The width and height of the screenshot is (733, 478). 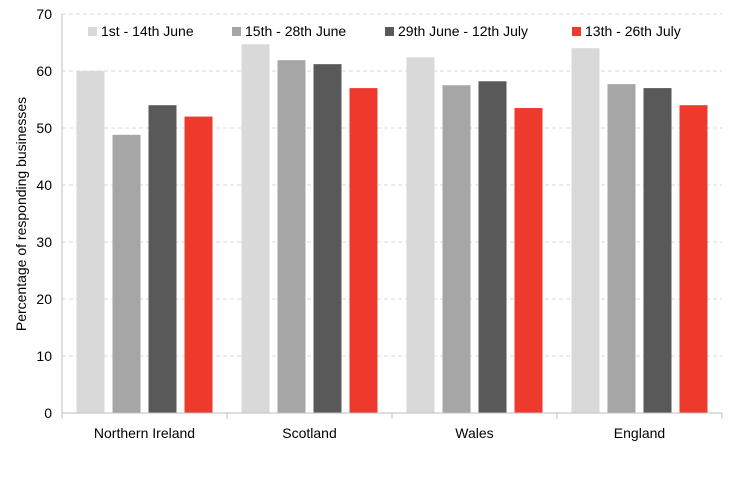 I want to click on y-tick-label: 20, so click(x=44, y=299).